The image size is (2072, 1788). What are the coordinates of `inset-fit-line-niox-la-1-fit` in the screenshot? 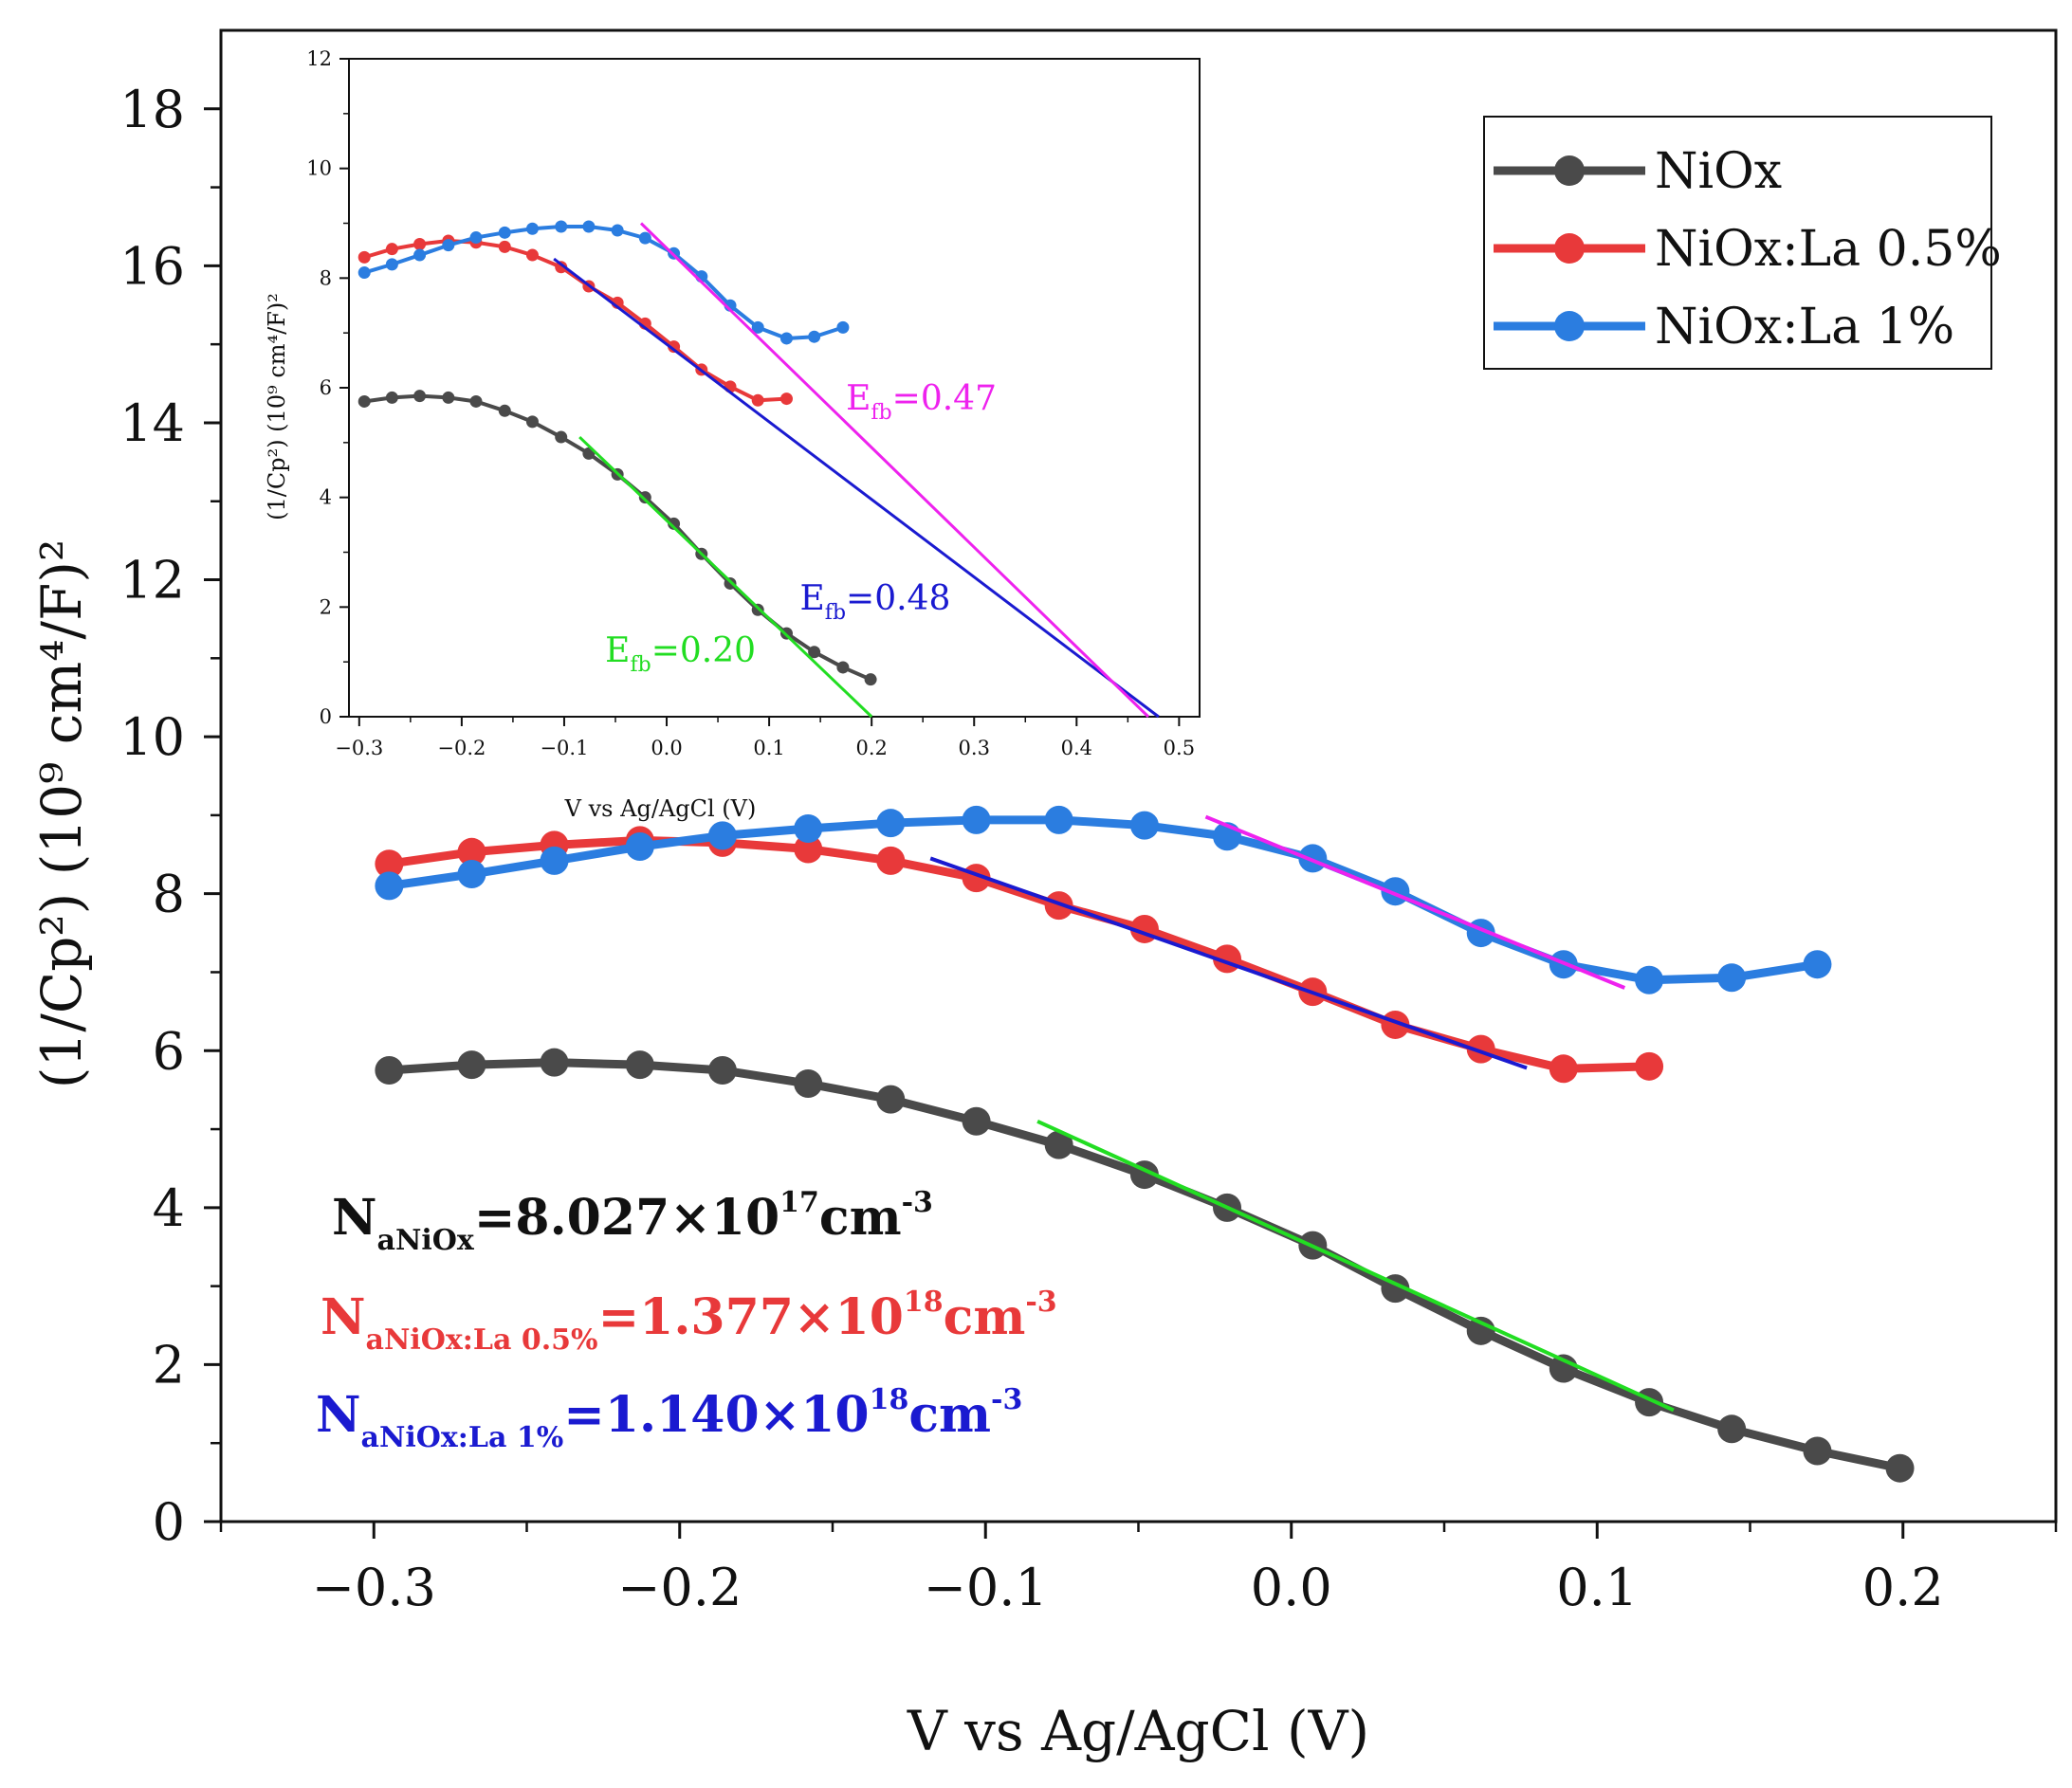 It's located at (894, 470).